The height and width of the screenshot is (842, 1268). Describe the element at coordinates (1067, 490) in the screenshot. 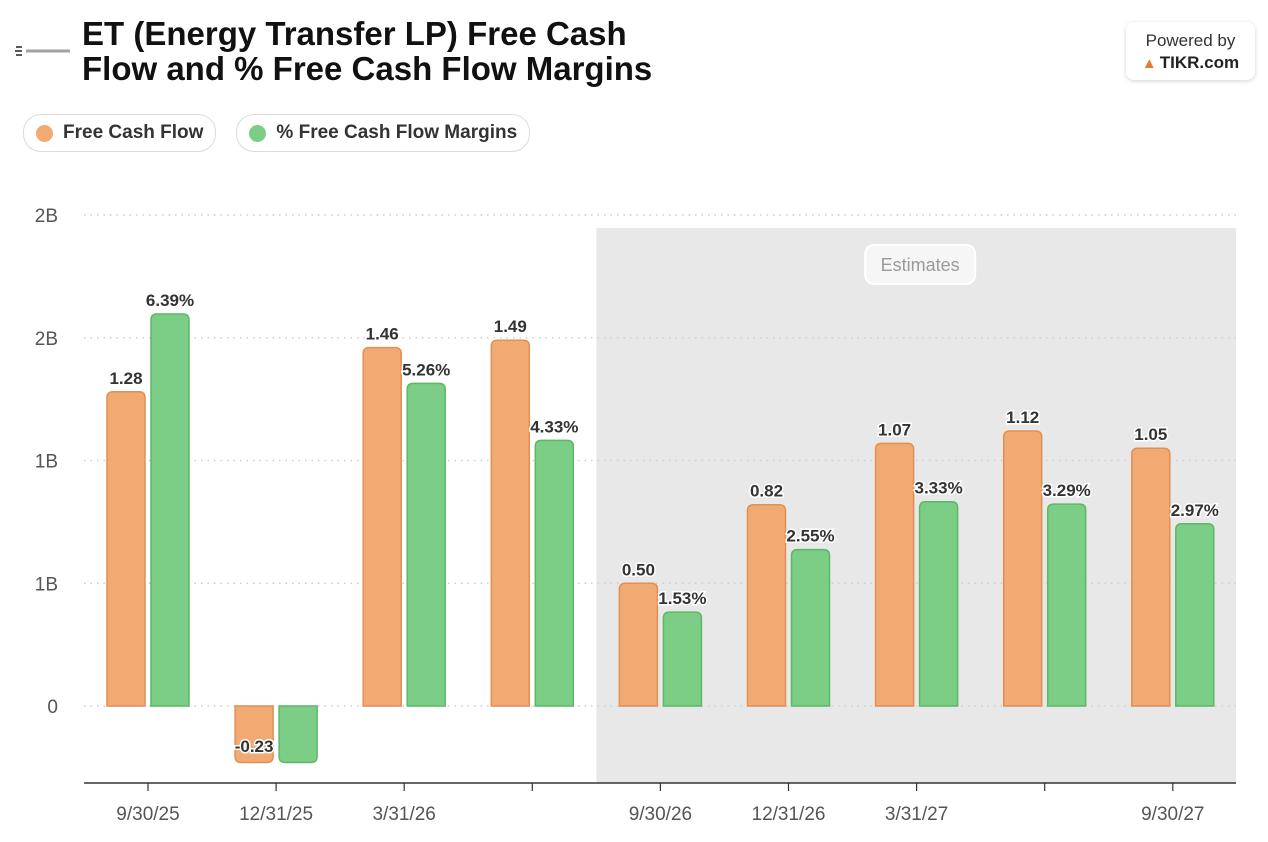

I see `data-label-fcf-margin: 3.29%` at that location.